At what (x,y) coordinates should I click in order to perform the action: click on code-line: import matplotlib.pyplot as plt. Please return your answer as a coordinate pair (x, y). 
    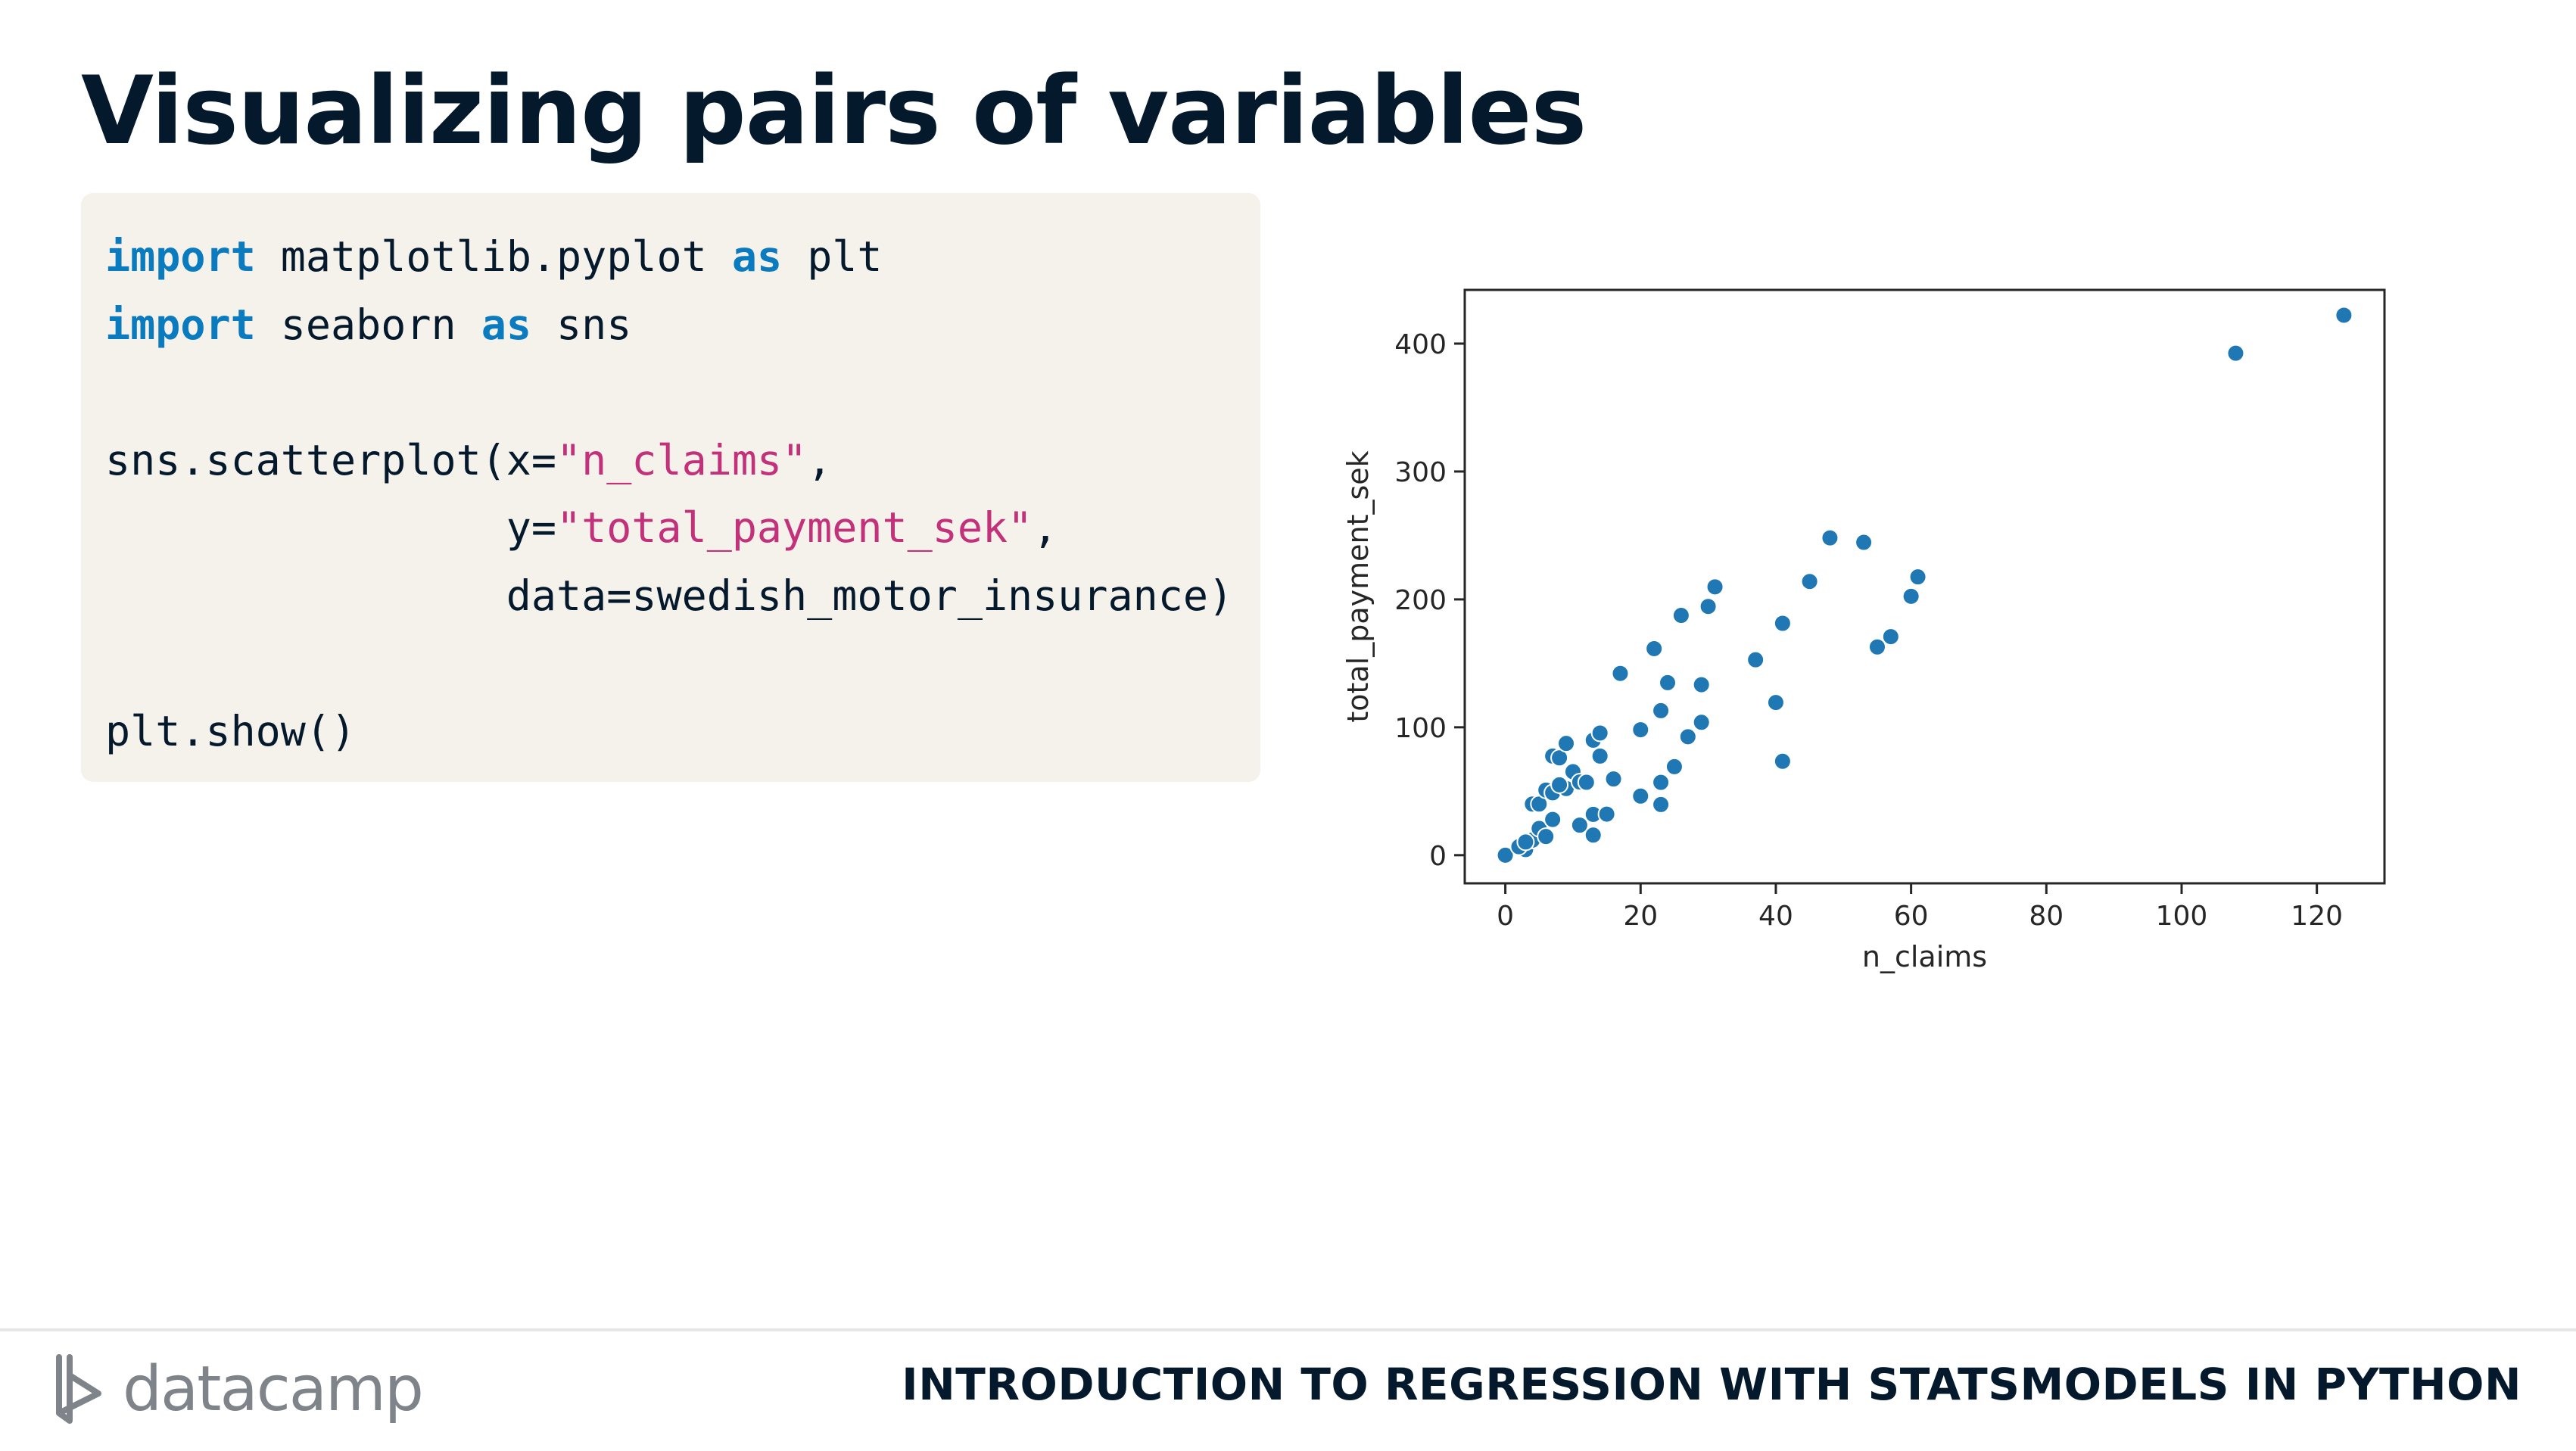
    Looking at the image, I should click on (682, 257).